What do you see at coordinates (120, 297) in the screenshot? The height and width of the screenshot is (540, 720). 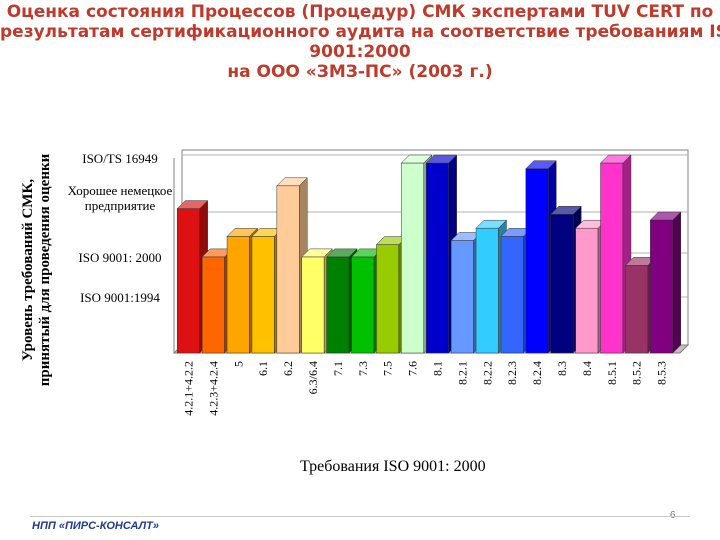 I see `level-label-iso-1994: ISO 9001:1994` at bounding box center [120, 297].